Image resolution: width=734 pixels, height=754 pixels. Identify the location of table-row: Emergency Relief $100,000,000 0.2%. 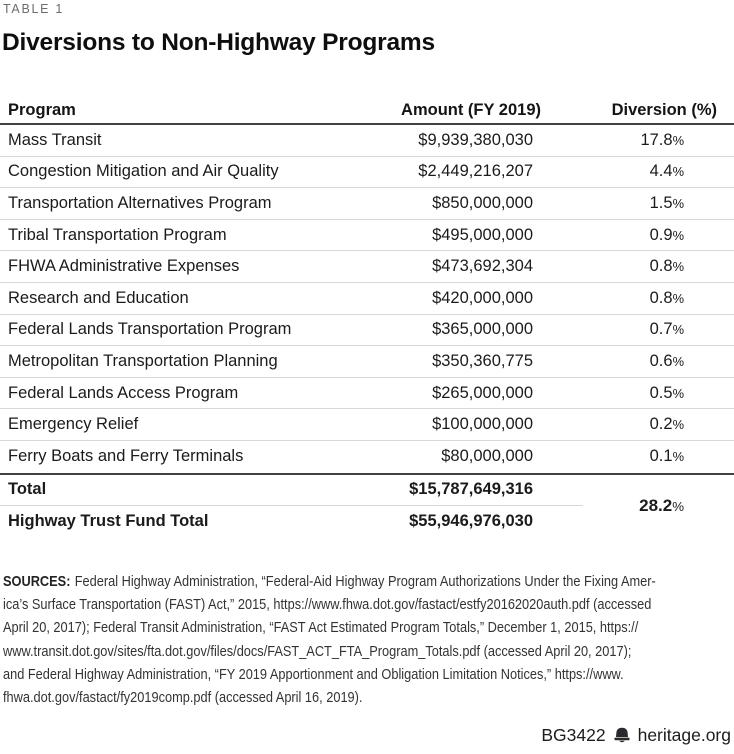
(367, 425).